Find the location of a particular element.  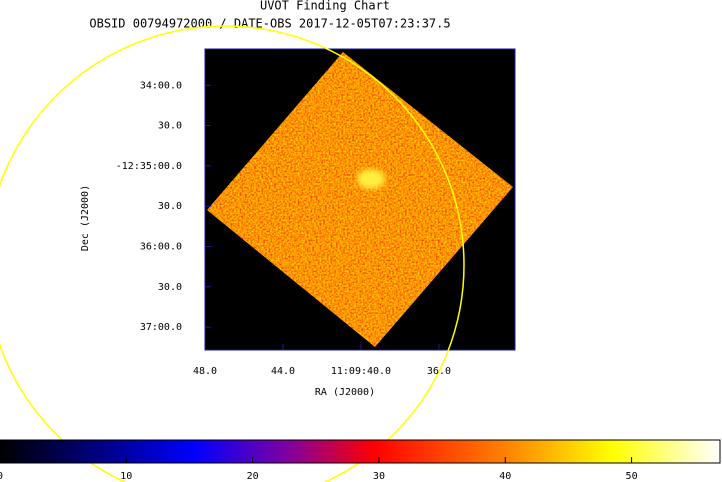

colorbar-tick-label: 40 is located at coordinates (505, 476).